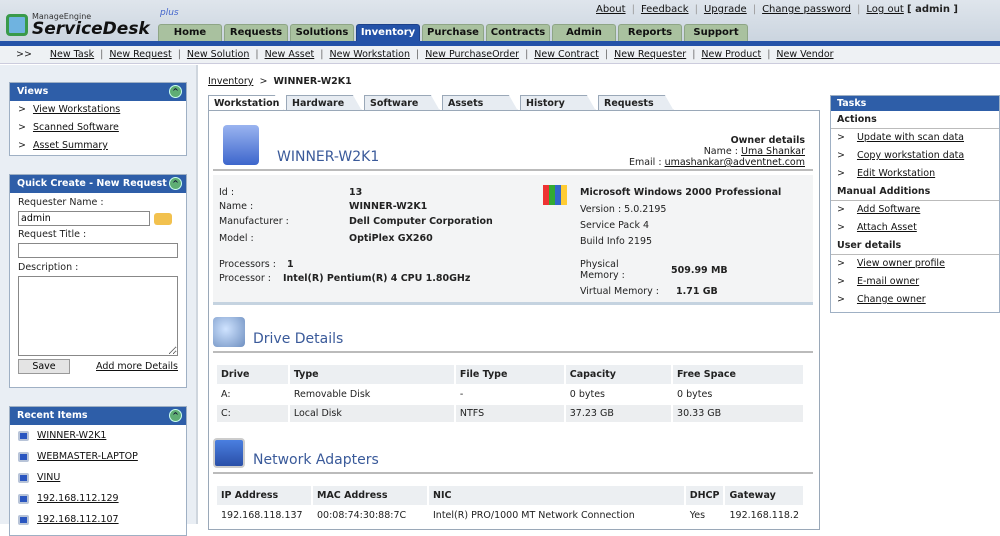 The height and width of the screenshot is (536, 1000). I want to click on tab-history: History, so click(558, 103).